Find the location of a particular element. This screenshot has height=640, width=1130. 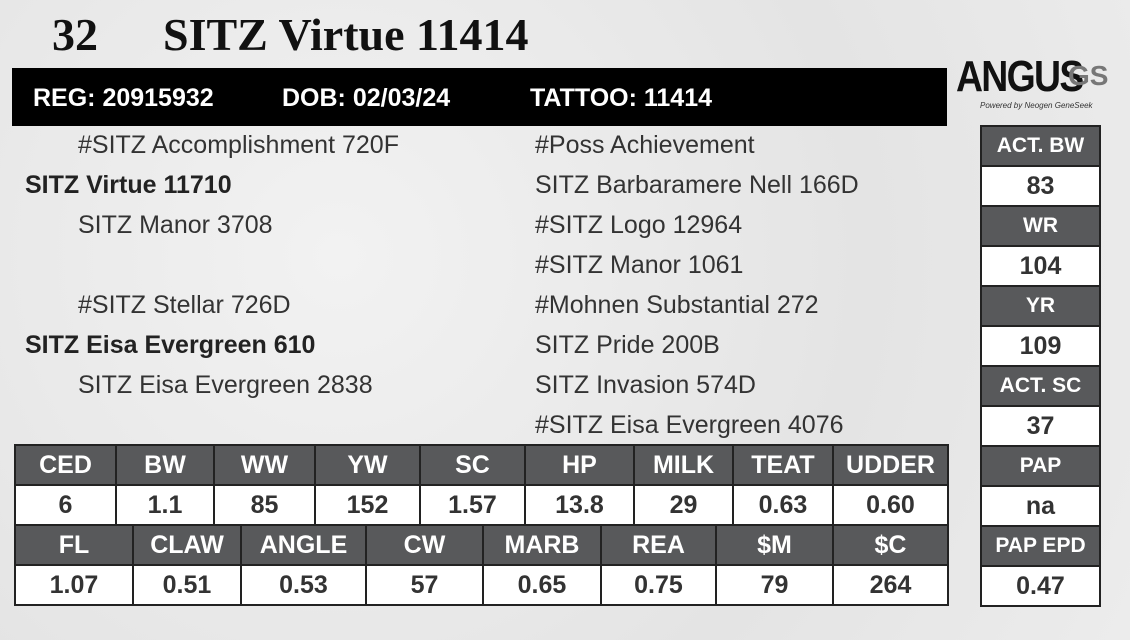

epd-value: 264 is located at coordinates (890, 585).